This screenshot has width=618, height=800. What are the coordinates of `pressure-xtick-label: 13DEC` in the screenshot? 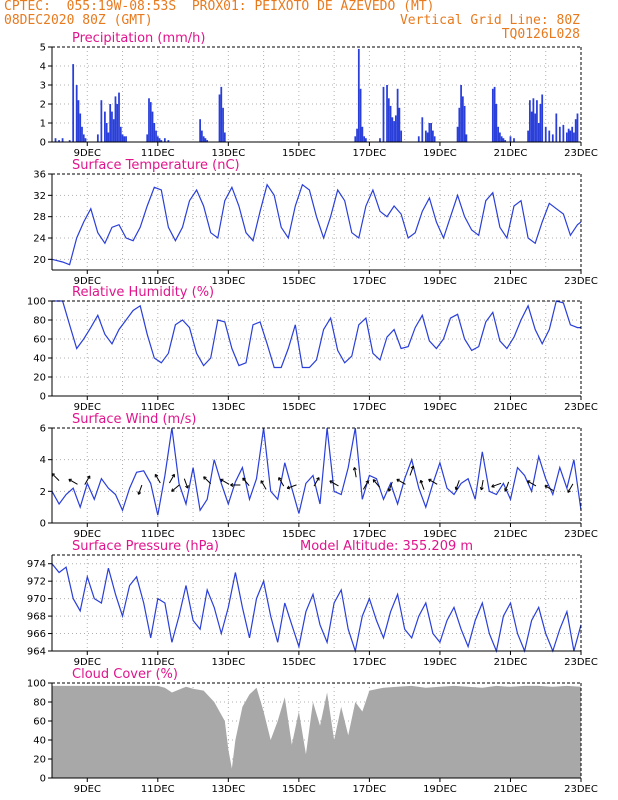 It's located at (228, 662).